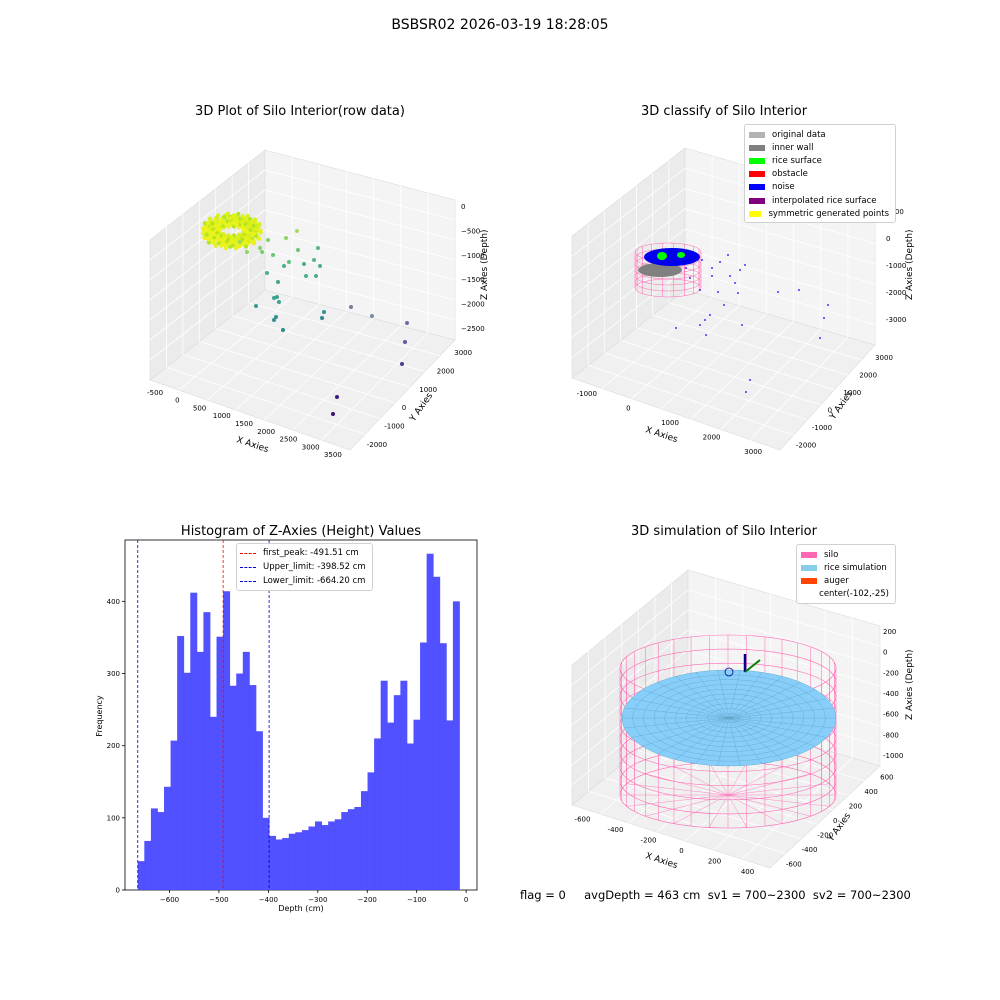 The width and height of the screenshot is (1000, 1000). Describe the element at coordinates (753, 452) in the screenshot. I see `cls-x-tick-label: 3000` at that location.